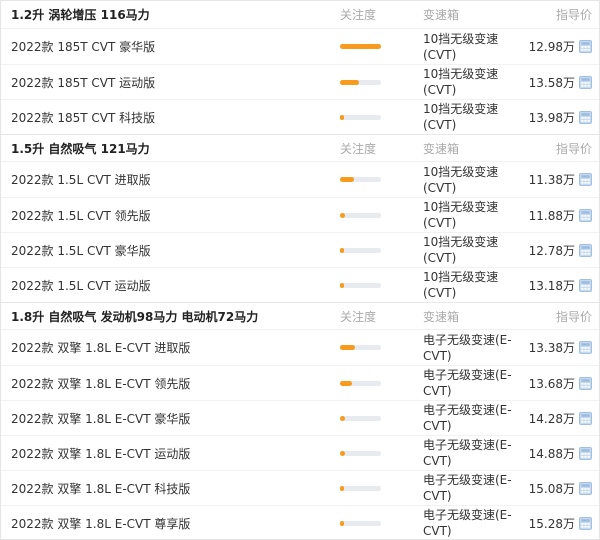  I want to click on table-row: 2022款 1.5L CVT 运动版 10挡无级变速 (CVT) 13.18万, so click(300, 284).